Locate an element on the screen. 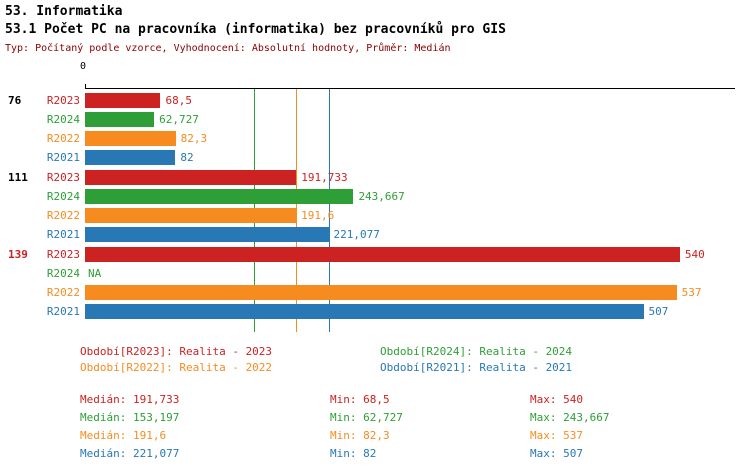 This screenshot has width=750, height=476. stat-max-R2021: Max: 507 is located at coordinates (556, 453).